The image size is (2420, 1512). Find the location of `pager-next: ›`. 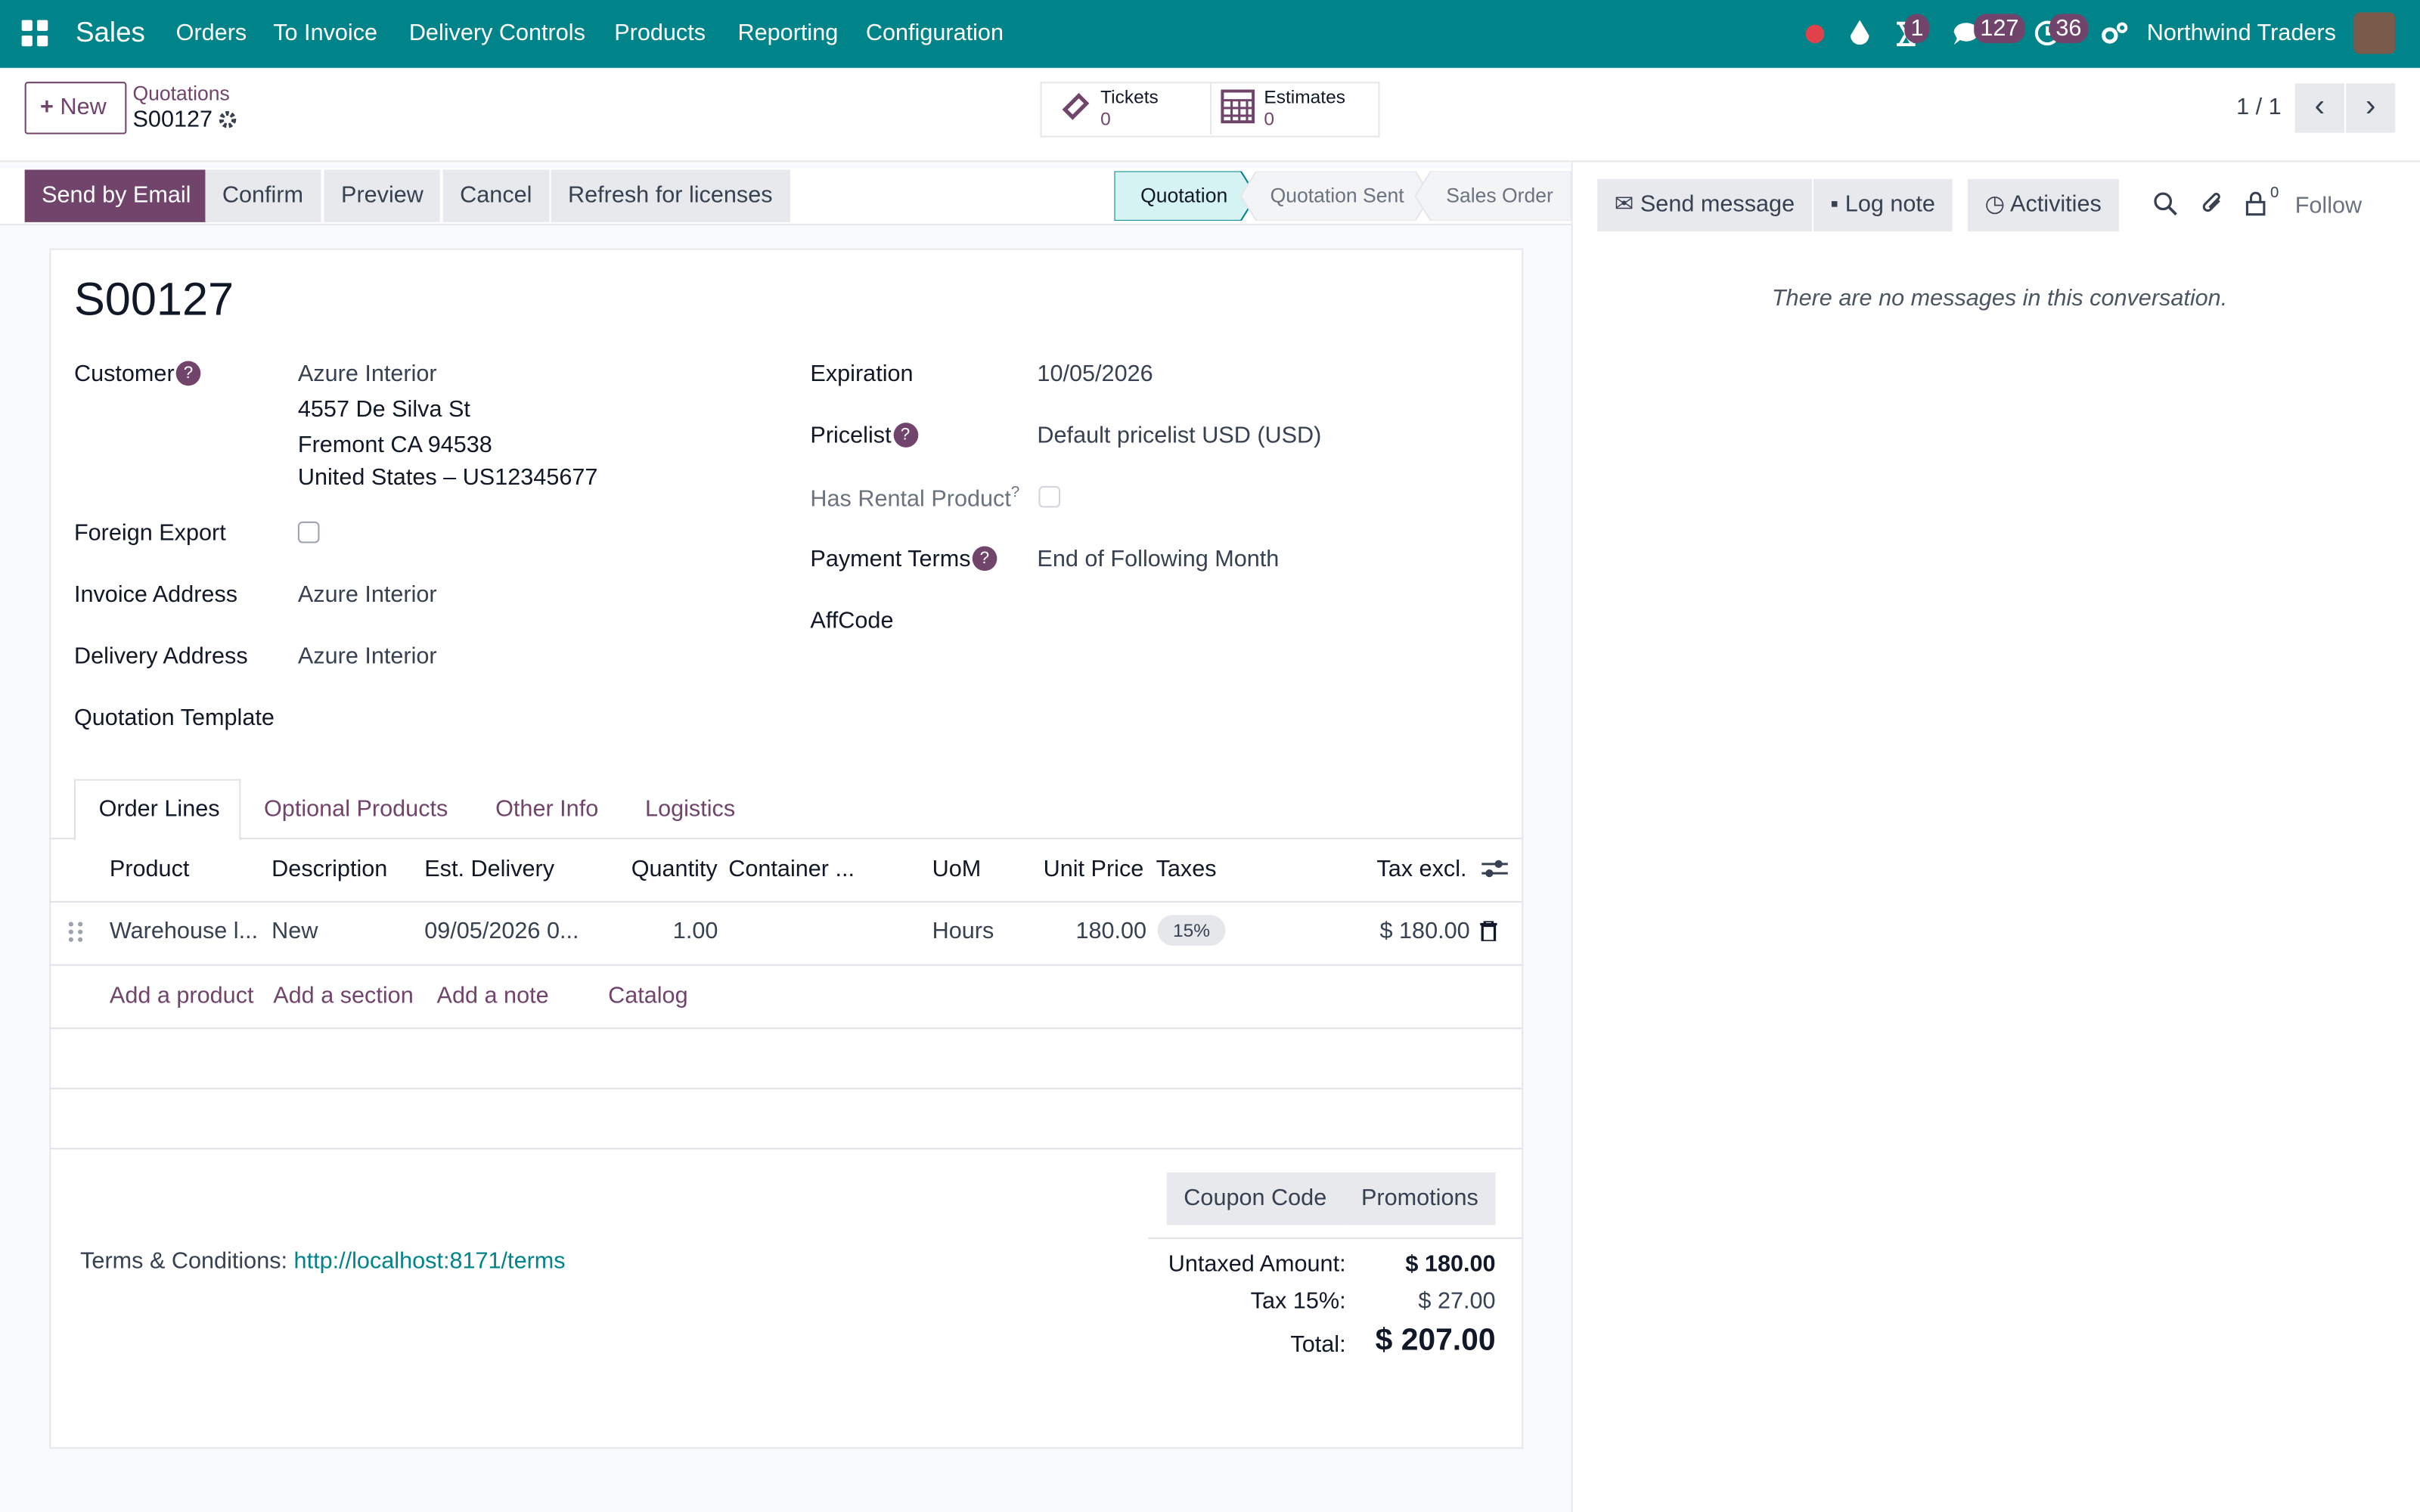

pager-next: › is located at coordinates (2371, 108).